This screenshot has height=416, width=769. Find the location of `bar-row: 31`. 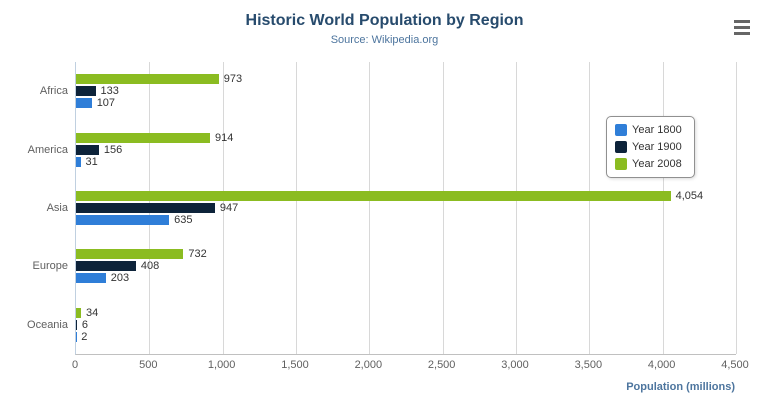

bar-row: 31 is located at coordinates (406, 161).